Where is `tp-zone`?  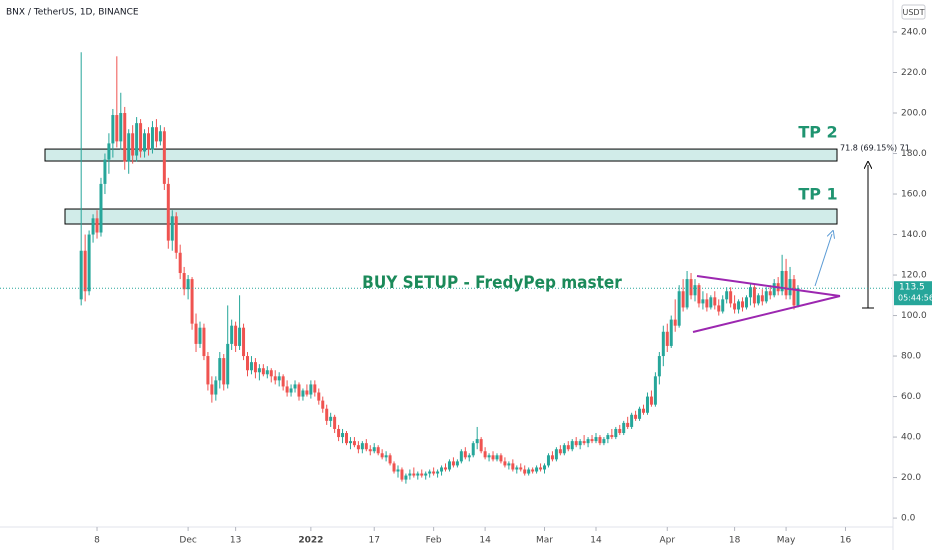
tp-zone is located at coordinates (441, 155).